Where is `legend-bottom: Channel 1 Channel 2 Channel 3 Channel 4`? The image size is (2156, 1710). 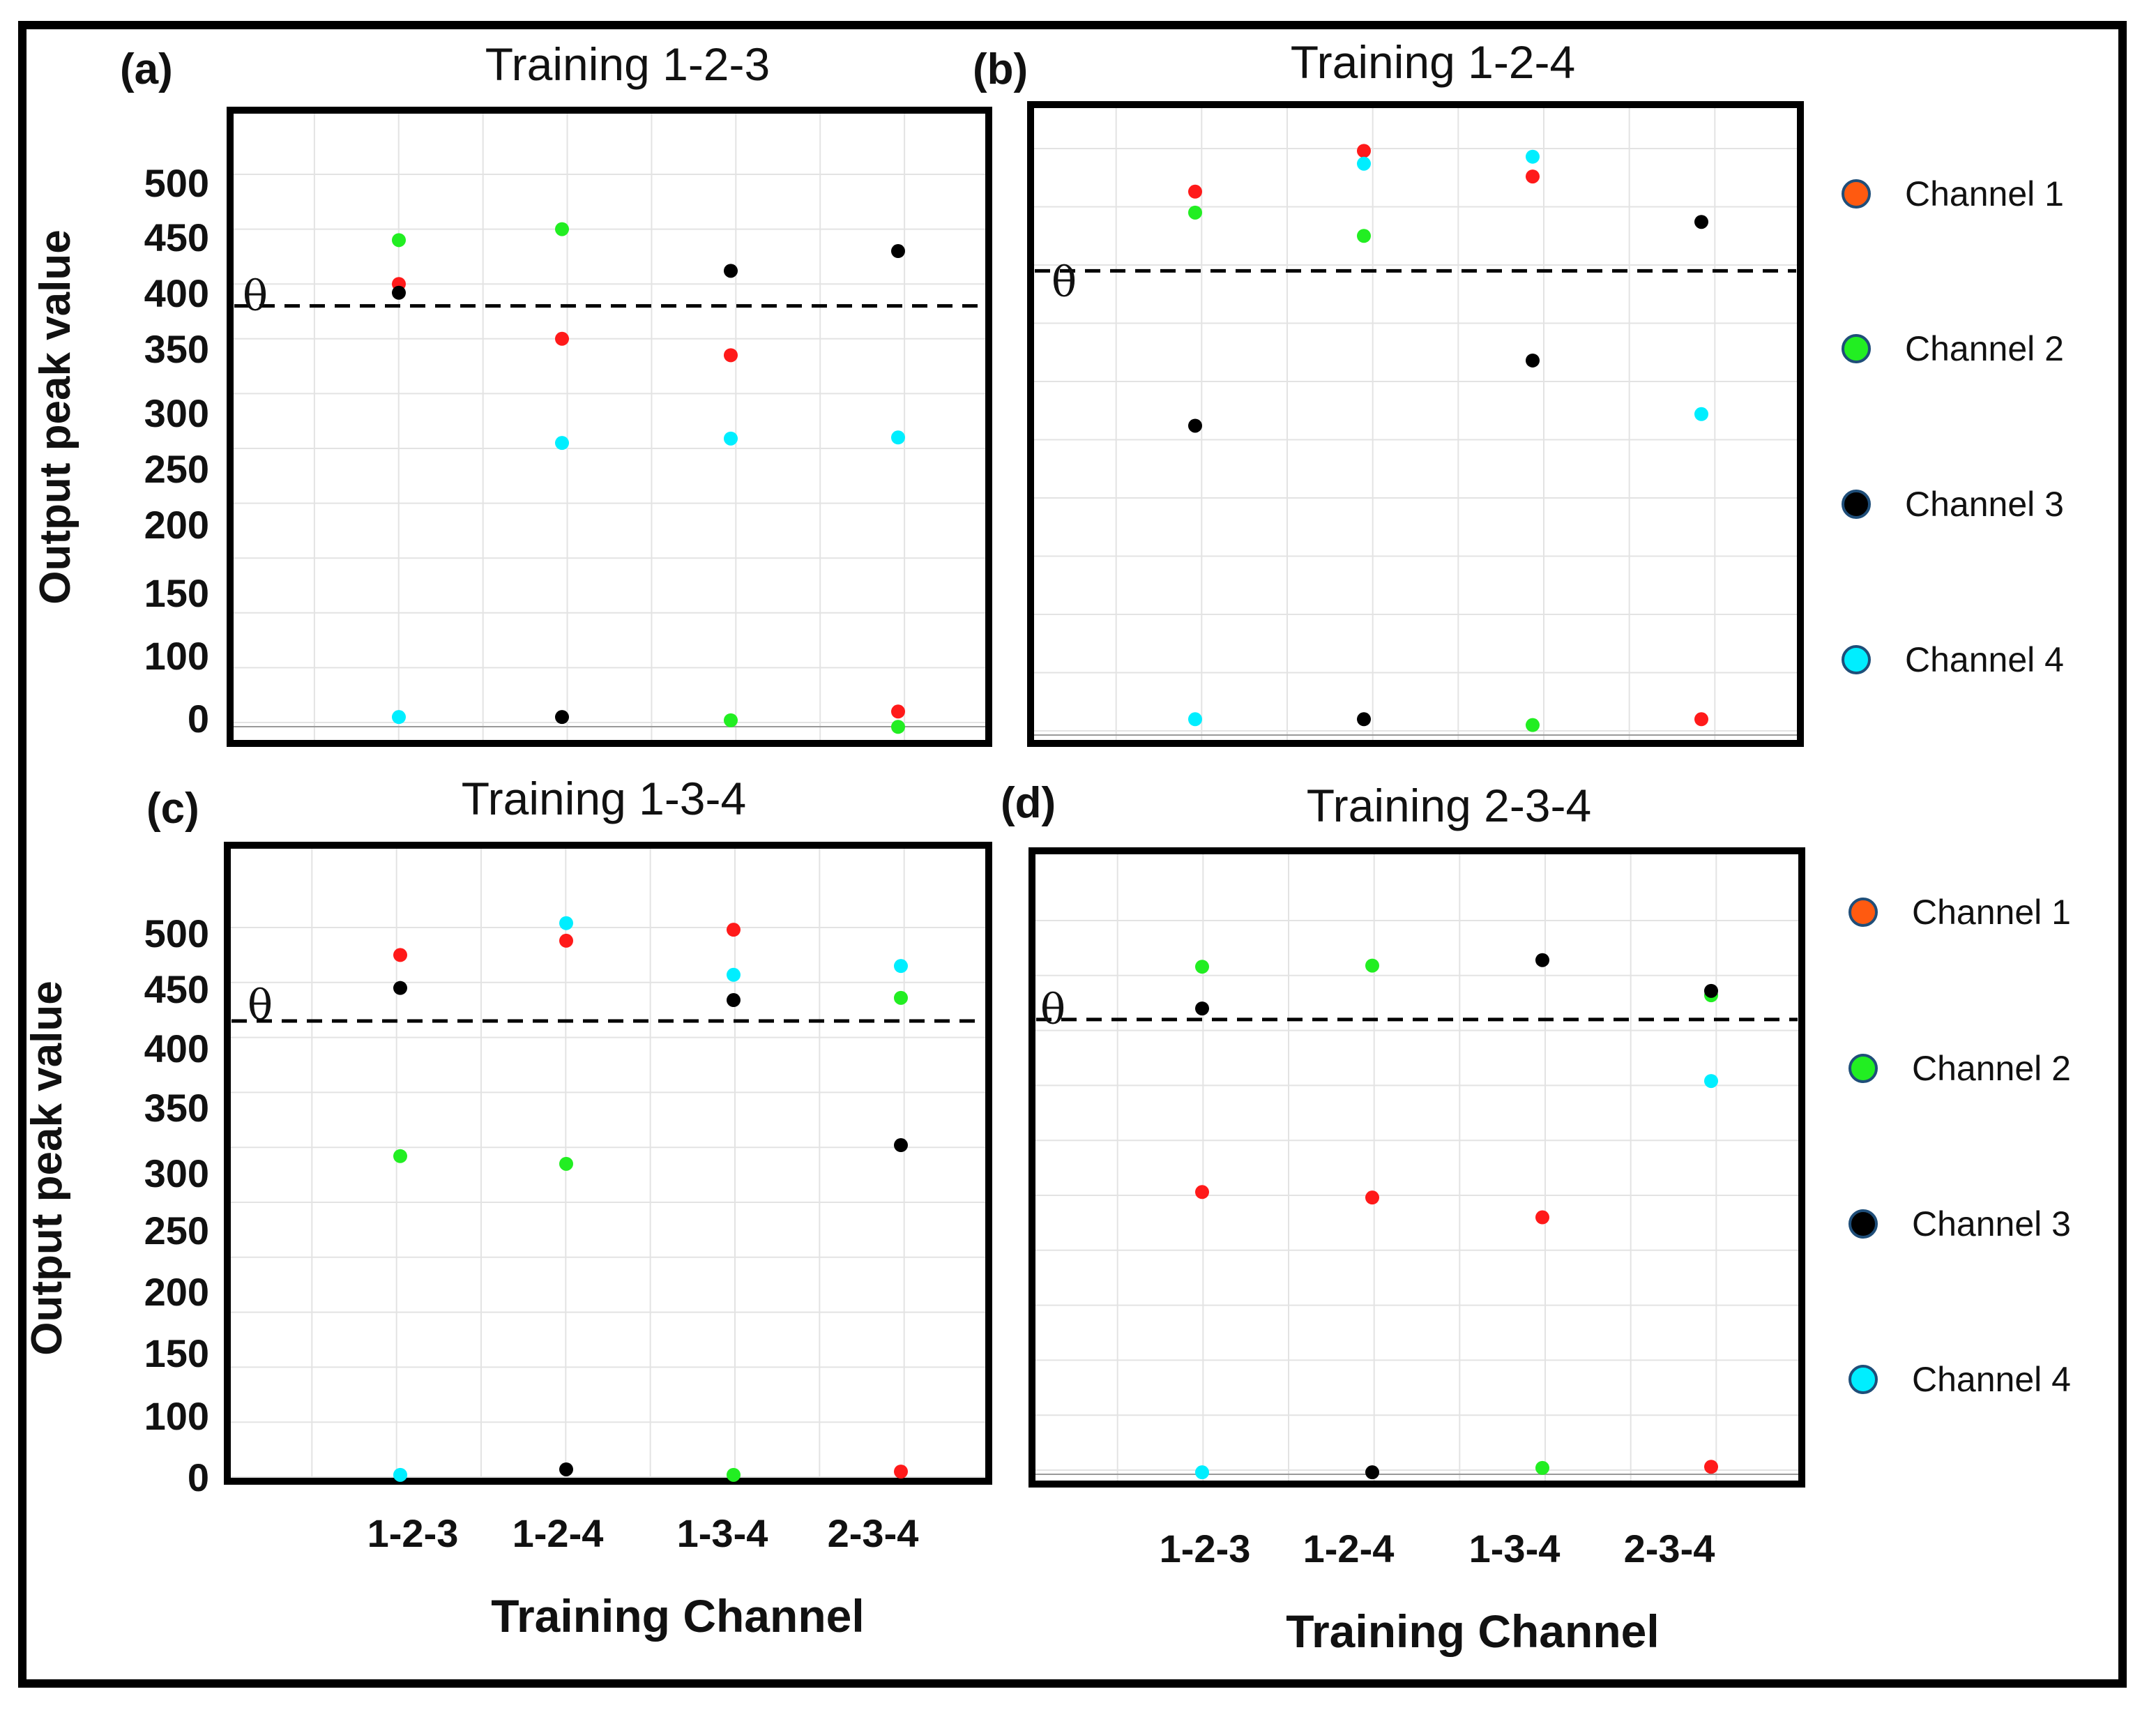 legend-bottom: Channel 1 Channel 2 Channel 3 Channel 4 is located at coordinates (1959, 1146).